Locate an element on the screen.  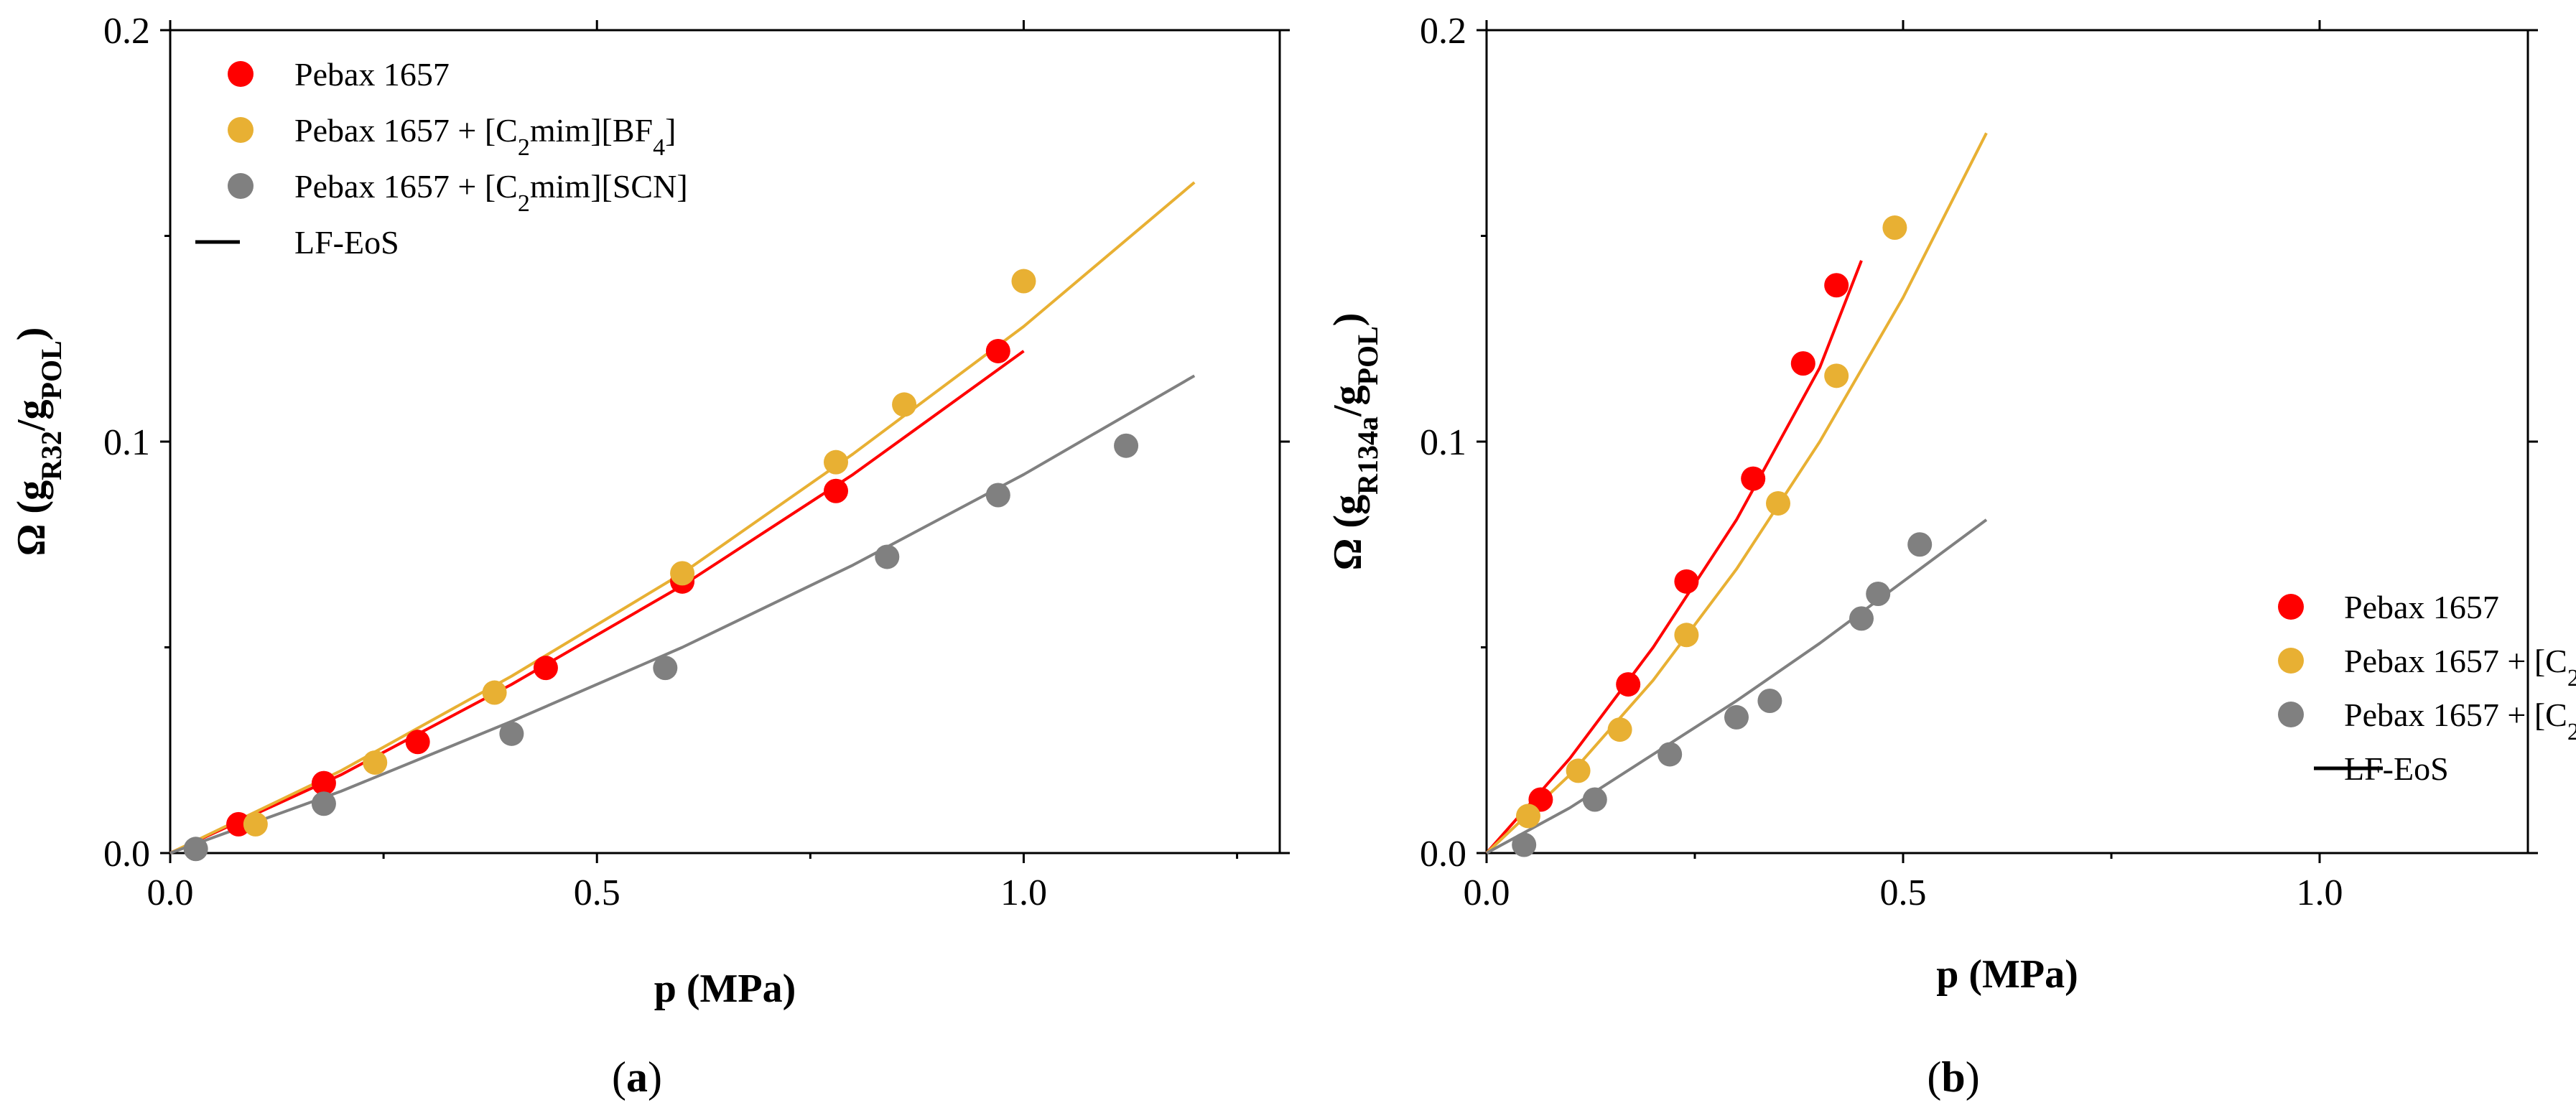
panel-a-legend-label: Pebax 1657 is located at coordinates (372, 74).